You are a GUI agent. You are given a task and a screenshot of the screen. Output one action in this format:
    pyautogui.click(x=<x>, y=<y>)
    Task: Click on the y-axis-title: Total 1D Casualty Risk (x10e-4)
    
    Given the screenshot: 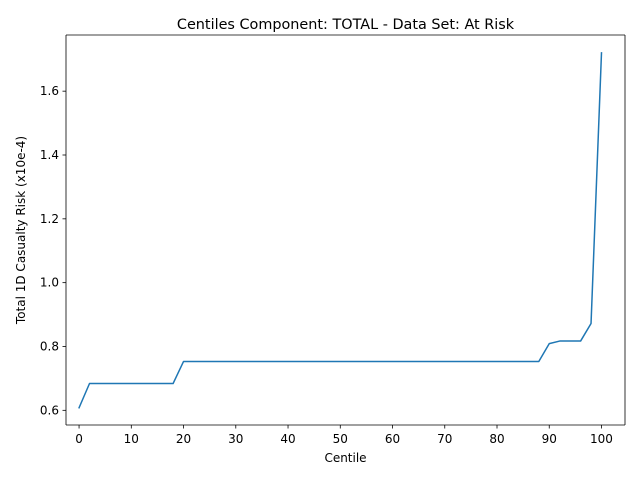 What is the action you would take?
    pyautogui.click(x=21, y=230)
    